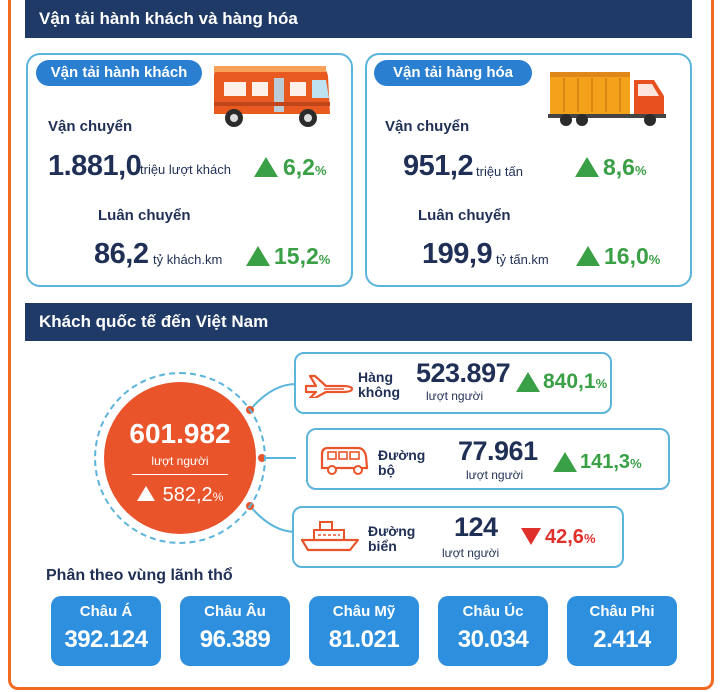 The width and height of the screenshot is (720, 692). I want to click on passenger-rotation-label: Luân chuyển, so click(144, 215).